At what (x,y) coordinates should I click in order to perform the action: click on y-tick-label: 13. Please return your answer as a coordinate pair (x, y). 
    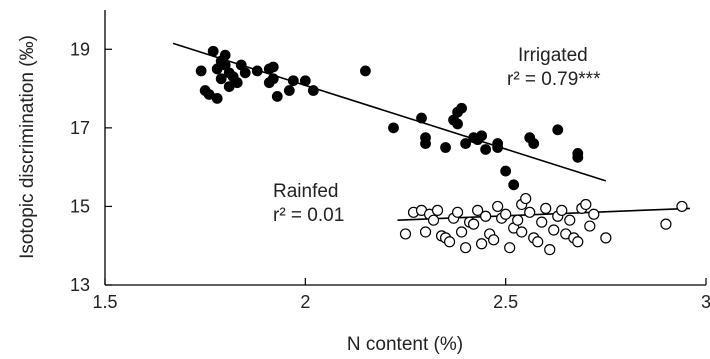
    Looking at the image, I should click on (80, 285).